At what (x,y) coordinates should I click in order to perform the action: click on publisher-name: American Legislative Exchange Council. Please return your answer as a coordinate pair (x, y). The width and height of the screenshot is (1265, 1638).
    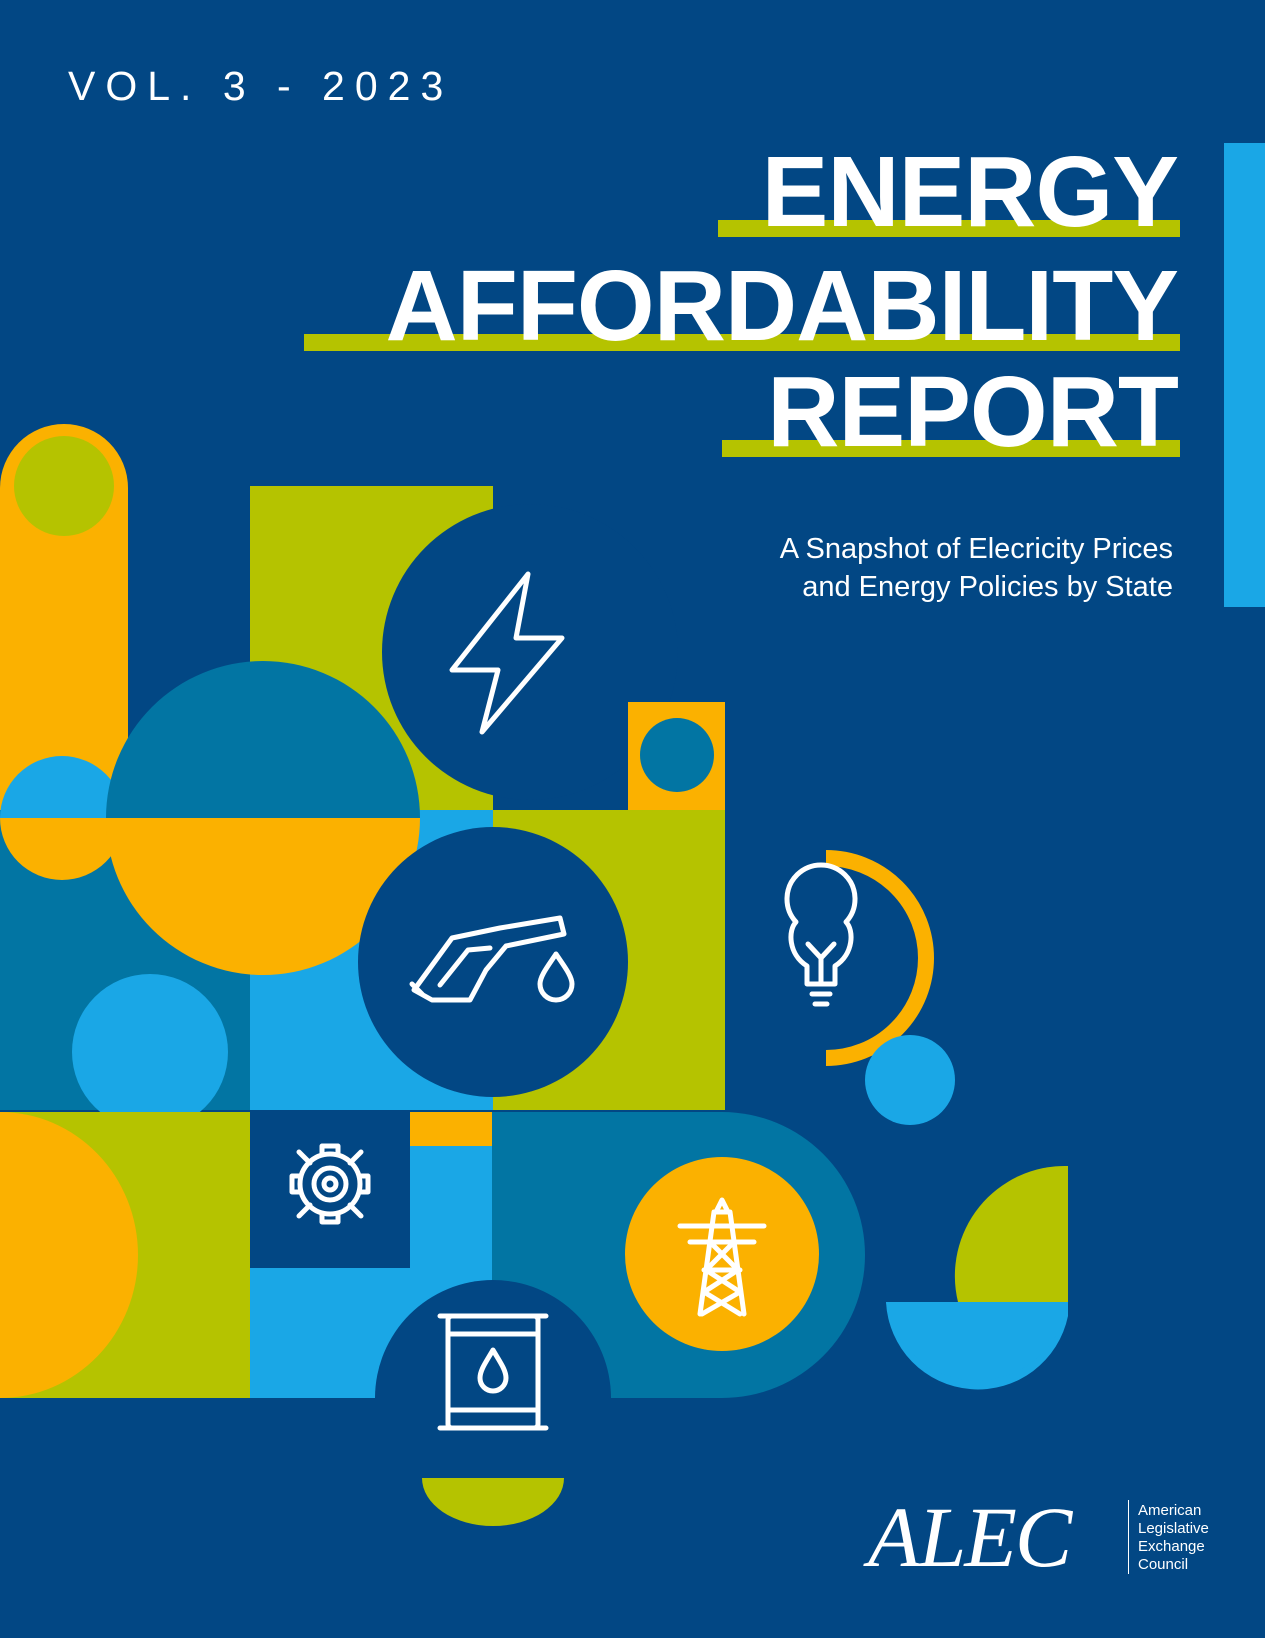
    Looking at the image, I should click on (1173, 1538).